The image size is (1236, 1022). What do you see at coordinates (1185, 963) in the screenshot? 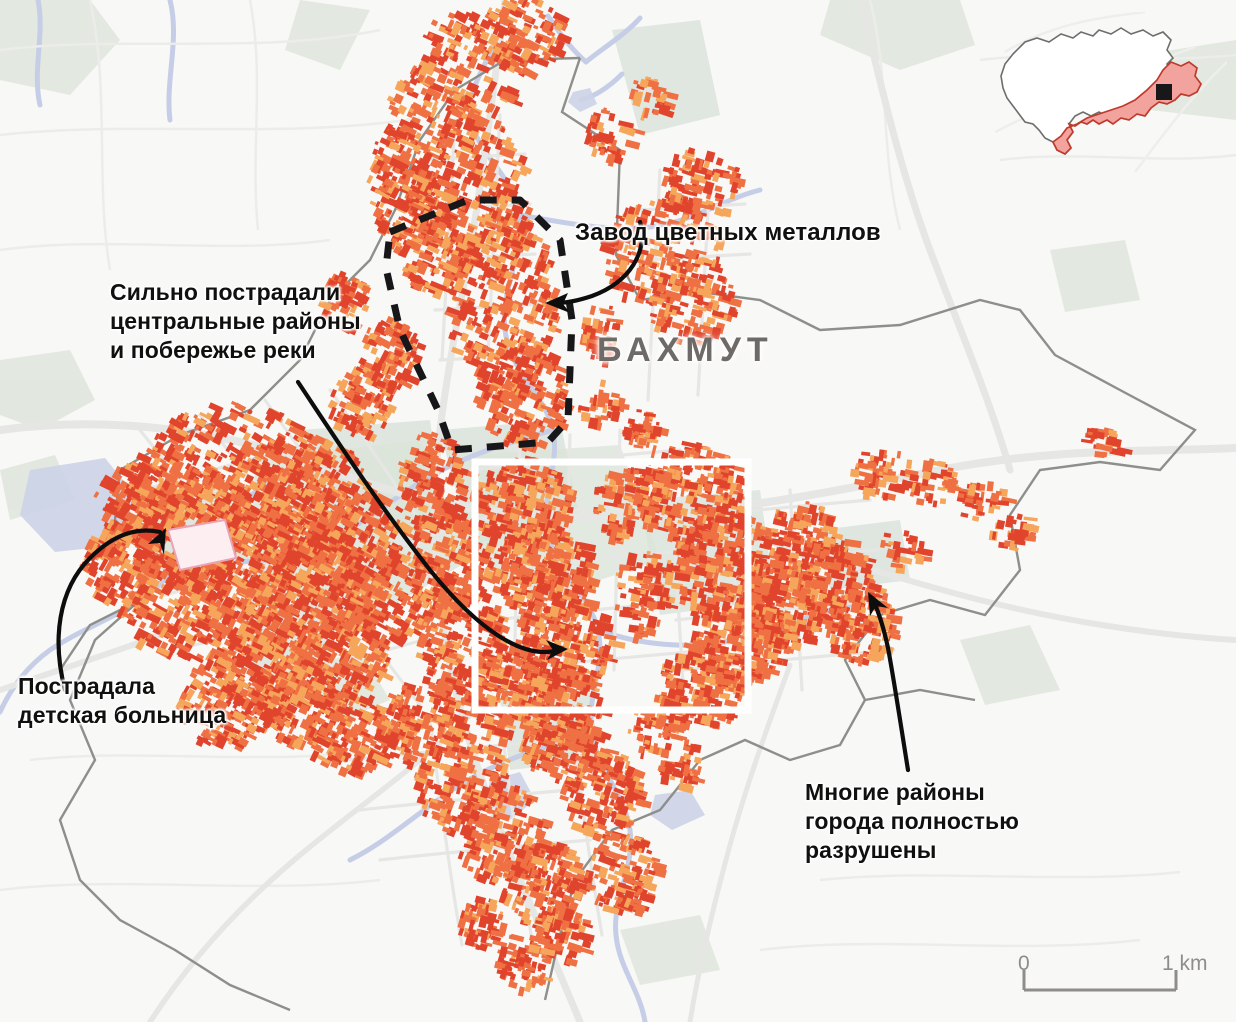
I see `scalebar-end-label: 1 km` at bounding box center [1185, 963].